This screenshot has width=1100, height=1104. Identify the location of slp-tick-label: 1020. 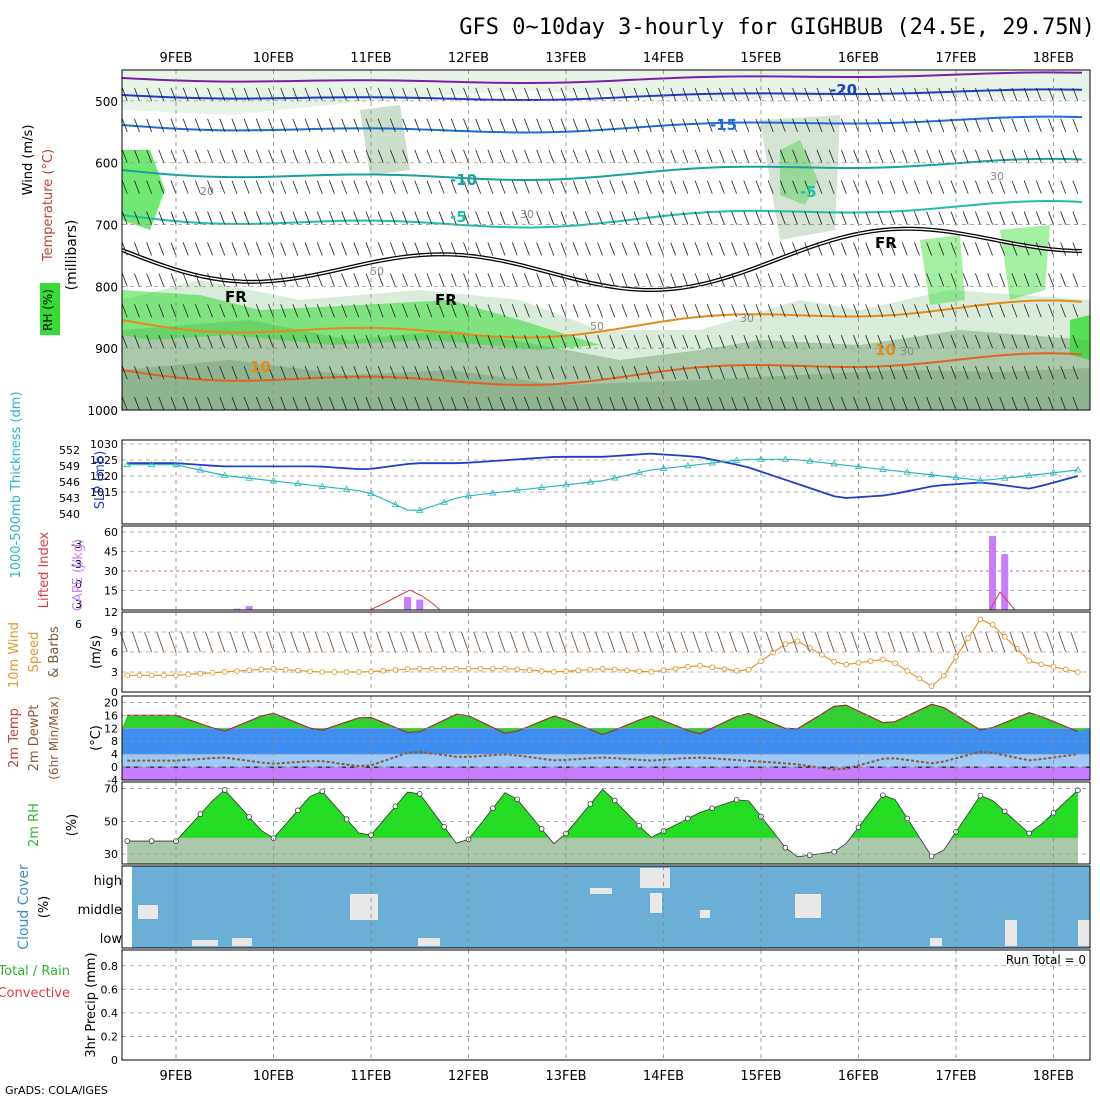
(104, 476).